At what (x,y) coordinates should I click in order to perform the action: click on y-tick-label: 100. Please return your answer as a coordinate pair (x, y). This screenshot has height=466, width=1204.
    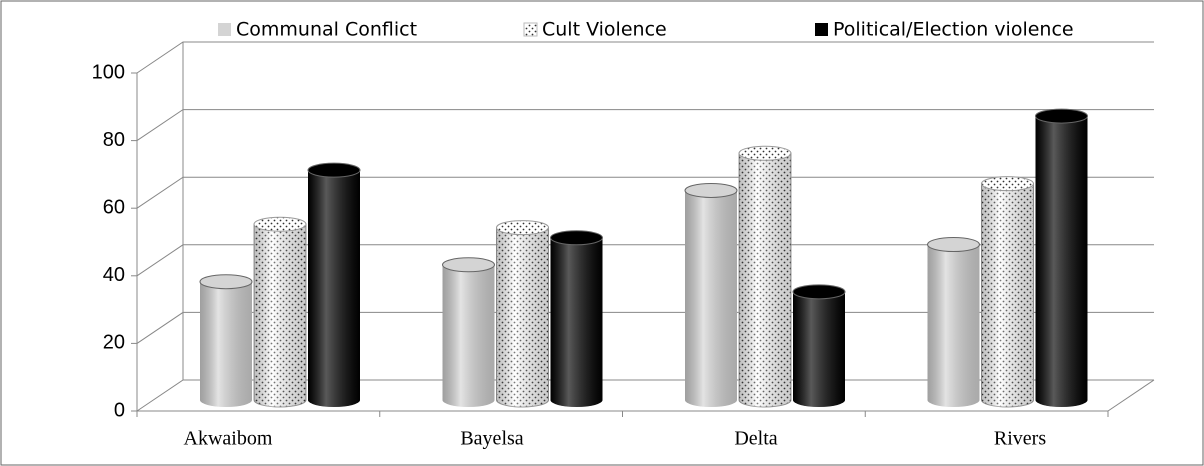
    Looking at the image, I should click on (108, 72).